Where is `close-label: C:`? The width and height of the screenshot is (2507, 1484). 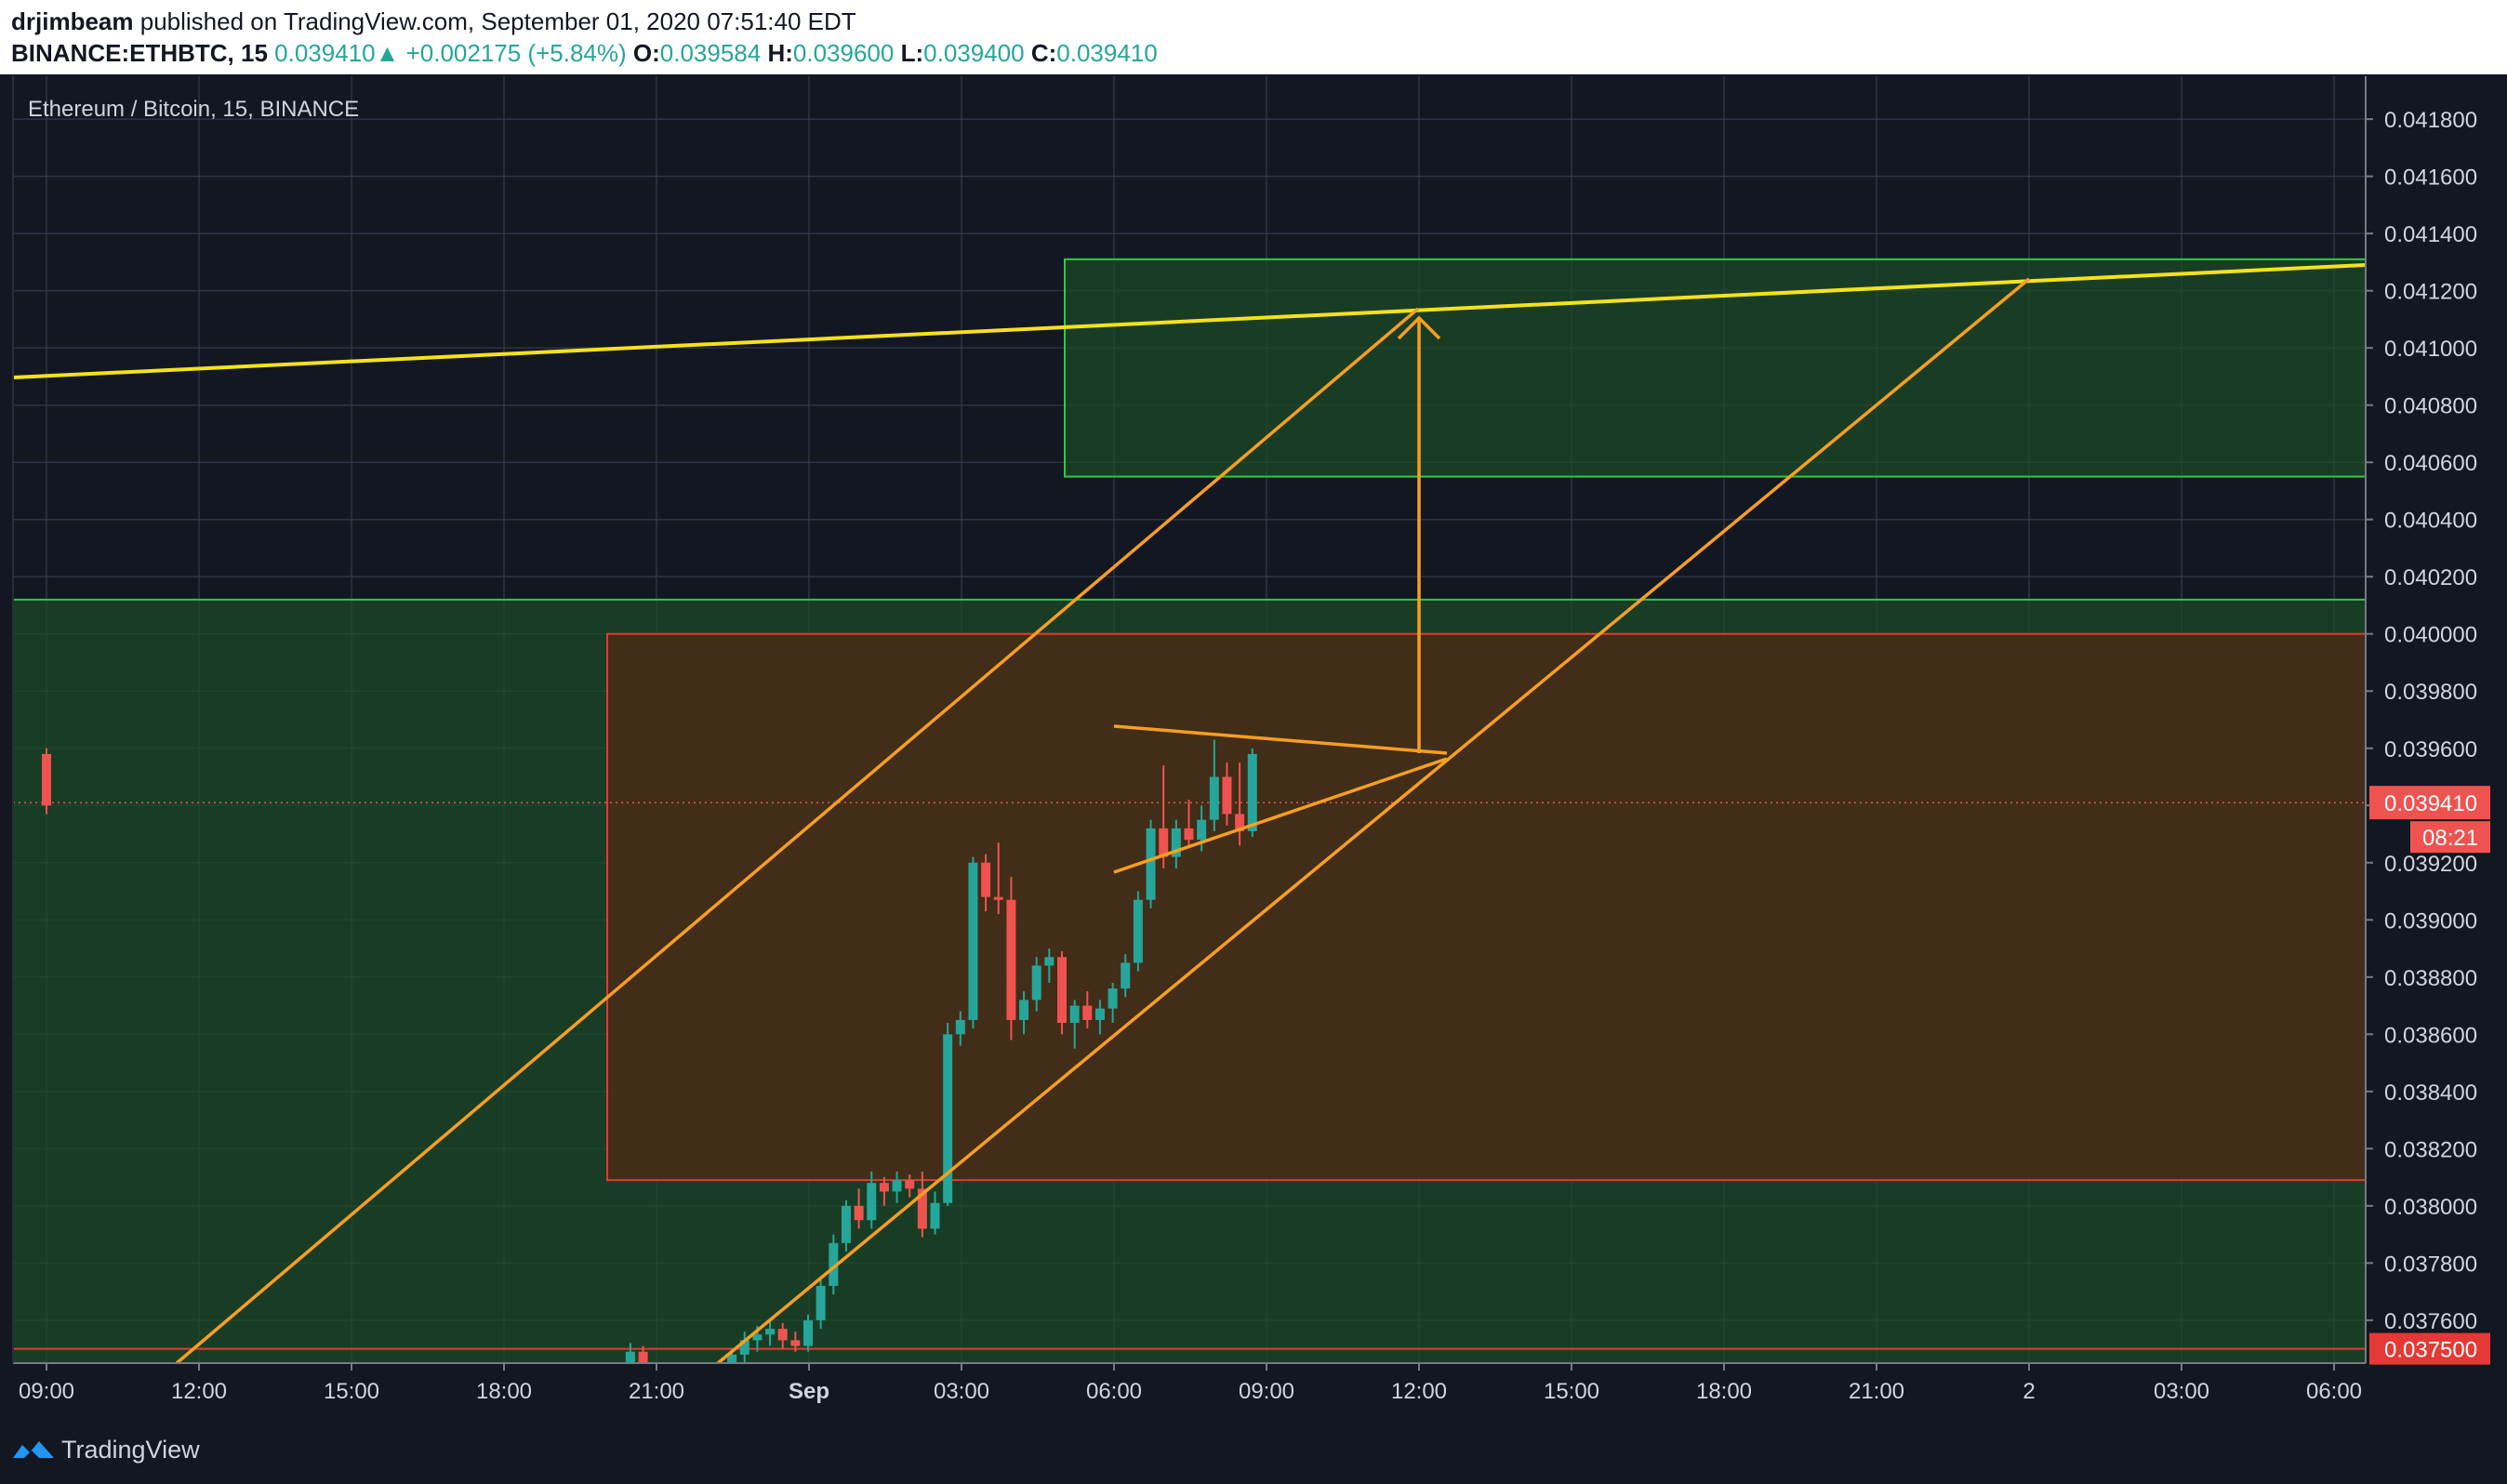 close-label: C: is located at coordinates (1043, 53).